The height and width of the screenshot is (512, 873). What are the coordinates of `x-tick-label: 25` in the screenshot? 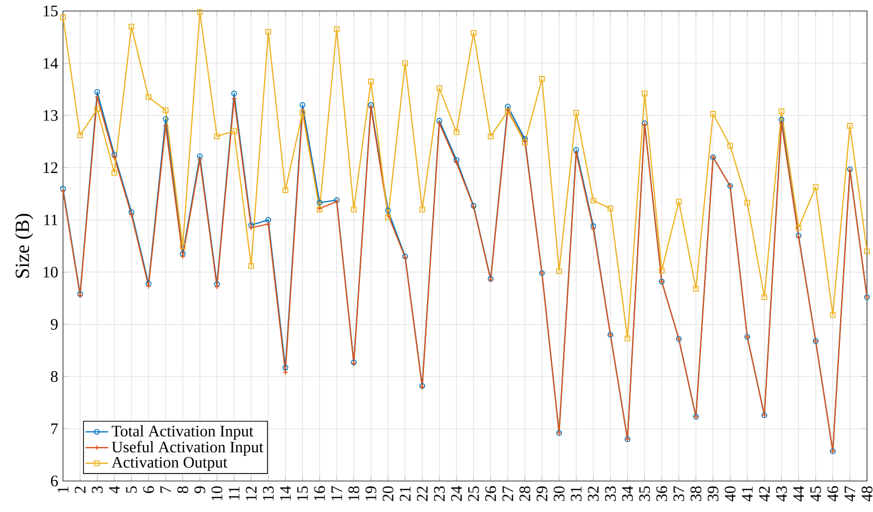 It's located at (473, 493).